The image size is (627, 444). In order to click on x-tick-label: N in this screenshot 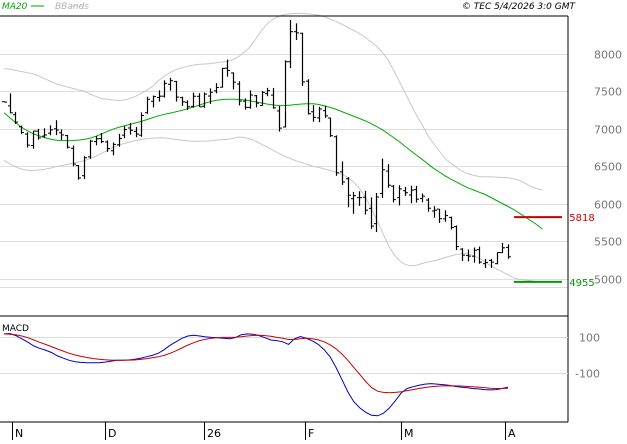, I will do `click(19, 433)`.